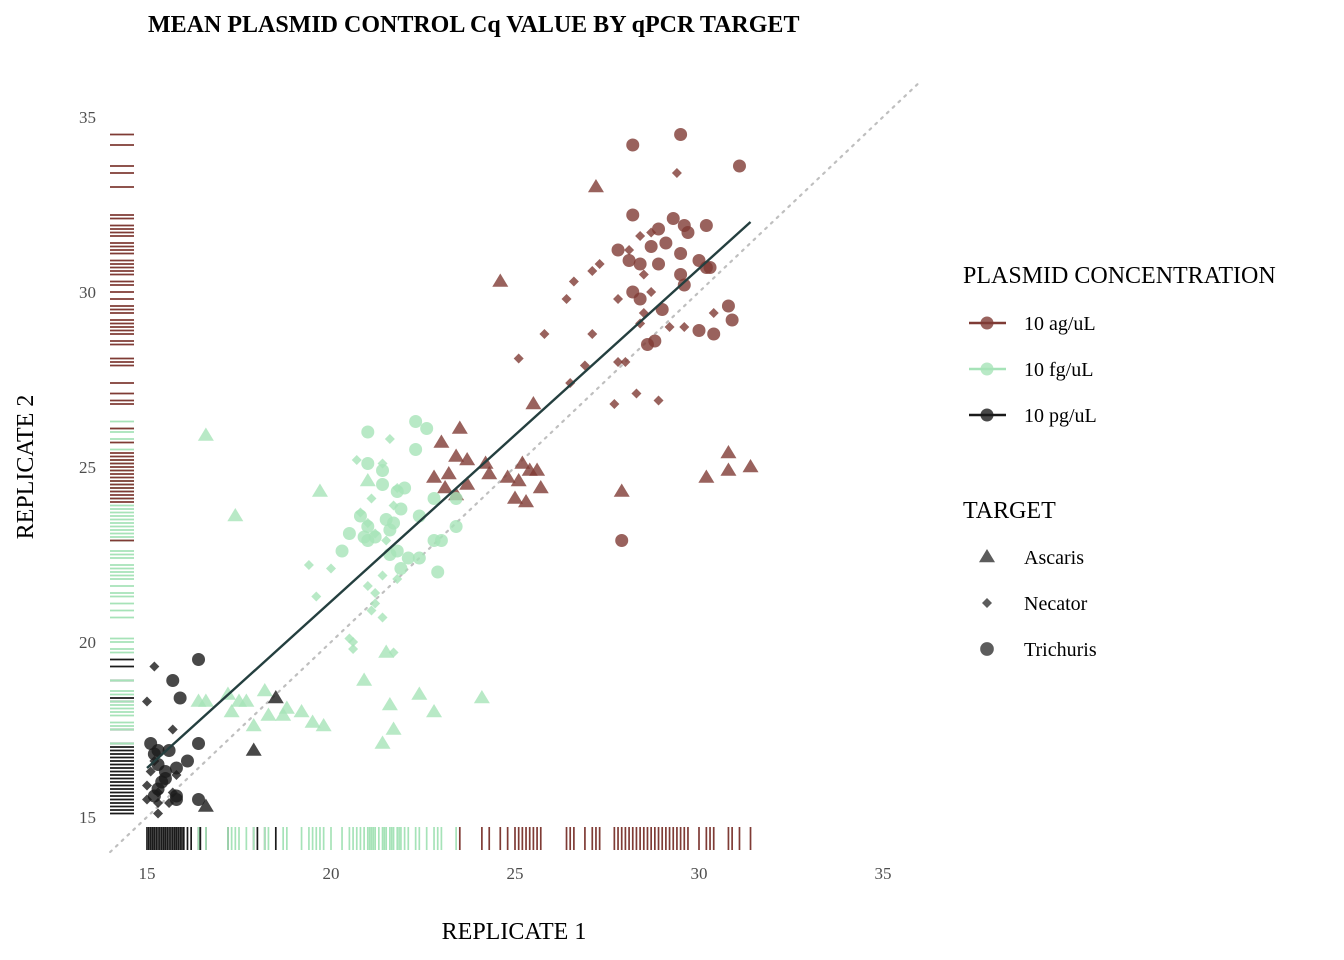 The image size is (1344, 960). I want to click on legend-label-necator: Necator, so click(1056, 604).